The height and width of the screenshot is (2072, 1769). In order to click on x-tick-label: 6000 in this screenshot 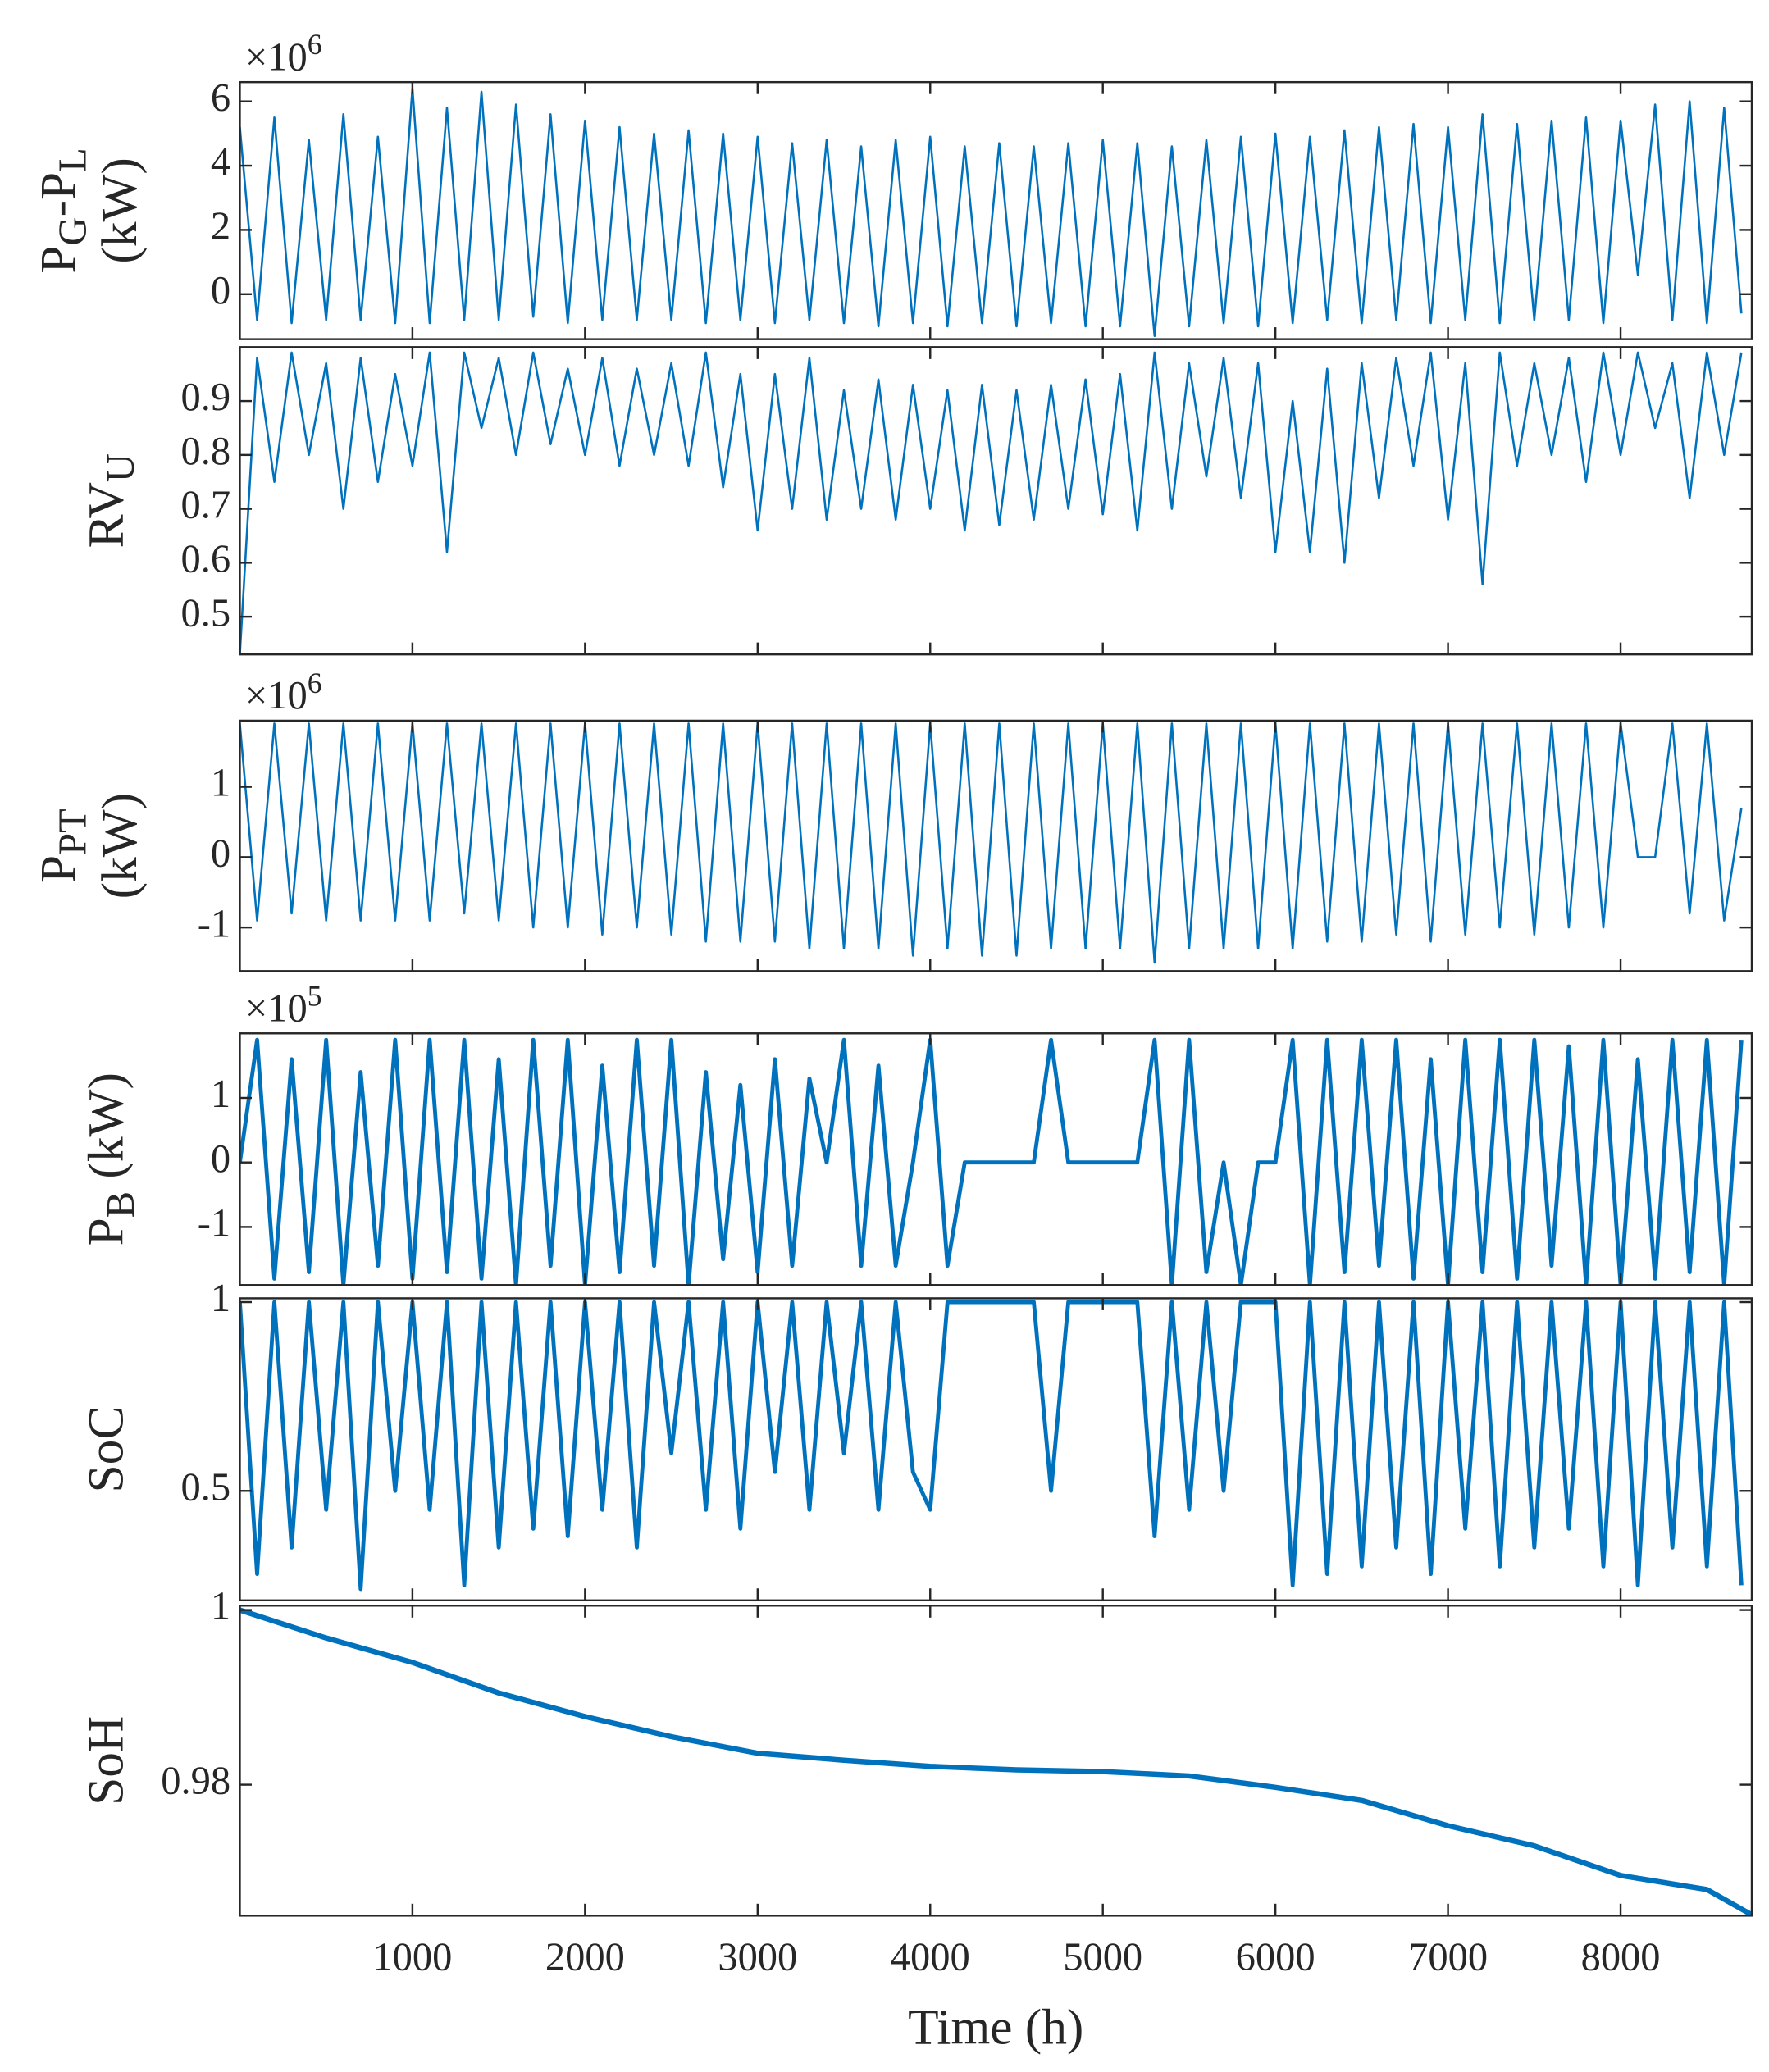, I will do `click(1275, 1957)`.